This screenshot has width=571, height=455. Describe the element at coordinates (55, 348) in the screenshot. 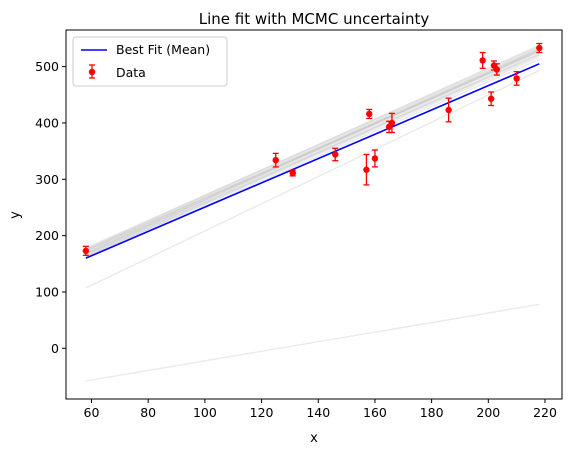

I see `y-tick-label: 0` at that location.